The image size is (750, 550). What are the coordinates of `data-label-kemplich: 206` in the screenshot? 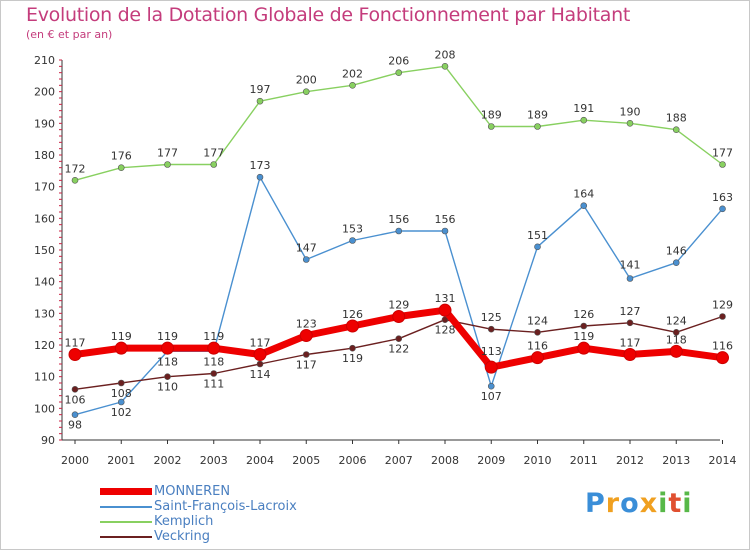 It's located at (398, 61).